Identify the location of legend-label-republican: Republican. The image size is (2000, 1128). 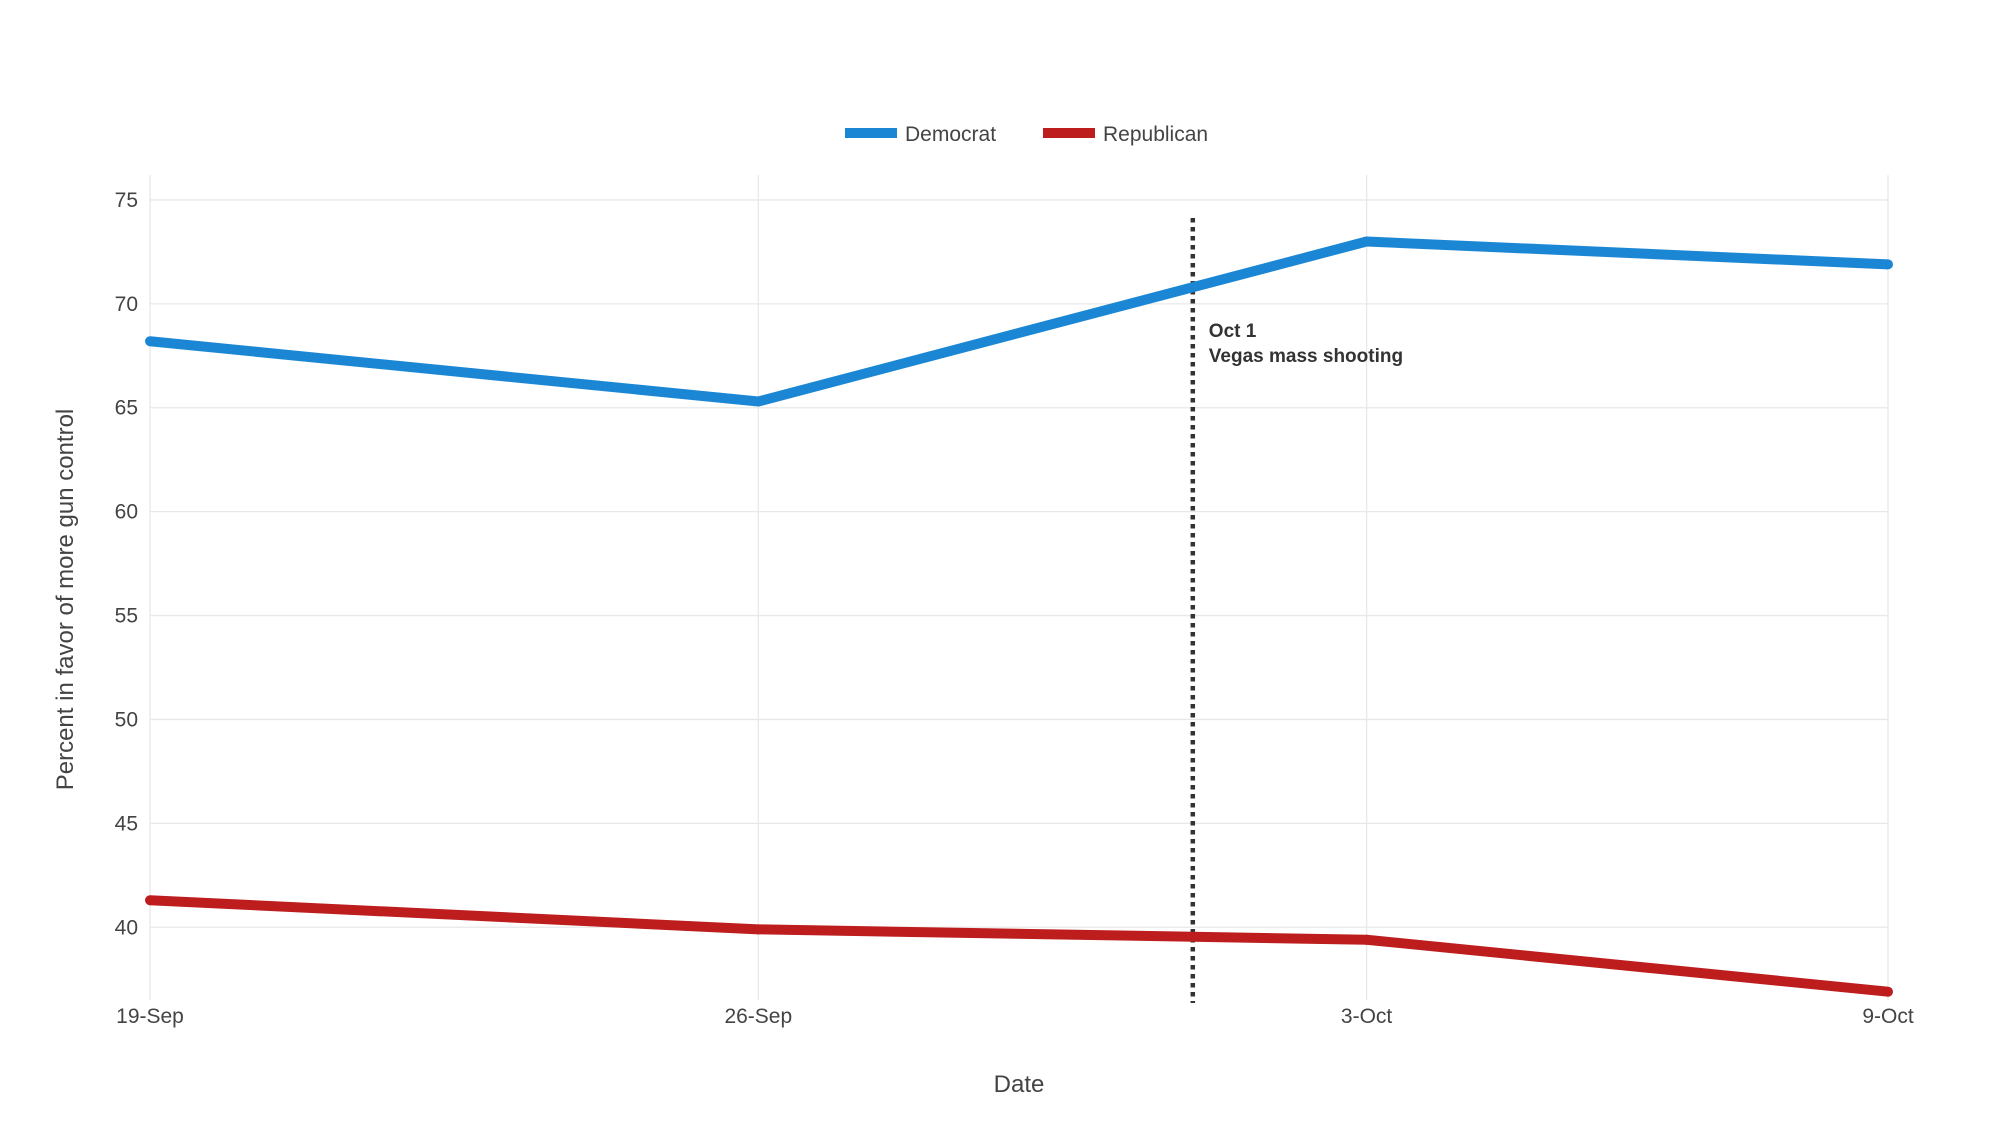
(1155, 134).